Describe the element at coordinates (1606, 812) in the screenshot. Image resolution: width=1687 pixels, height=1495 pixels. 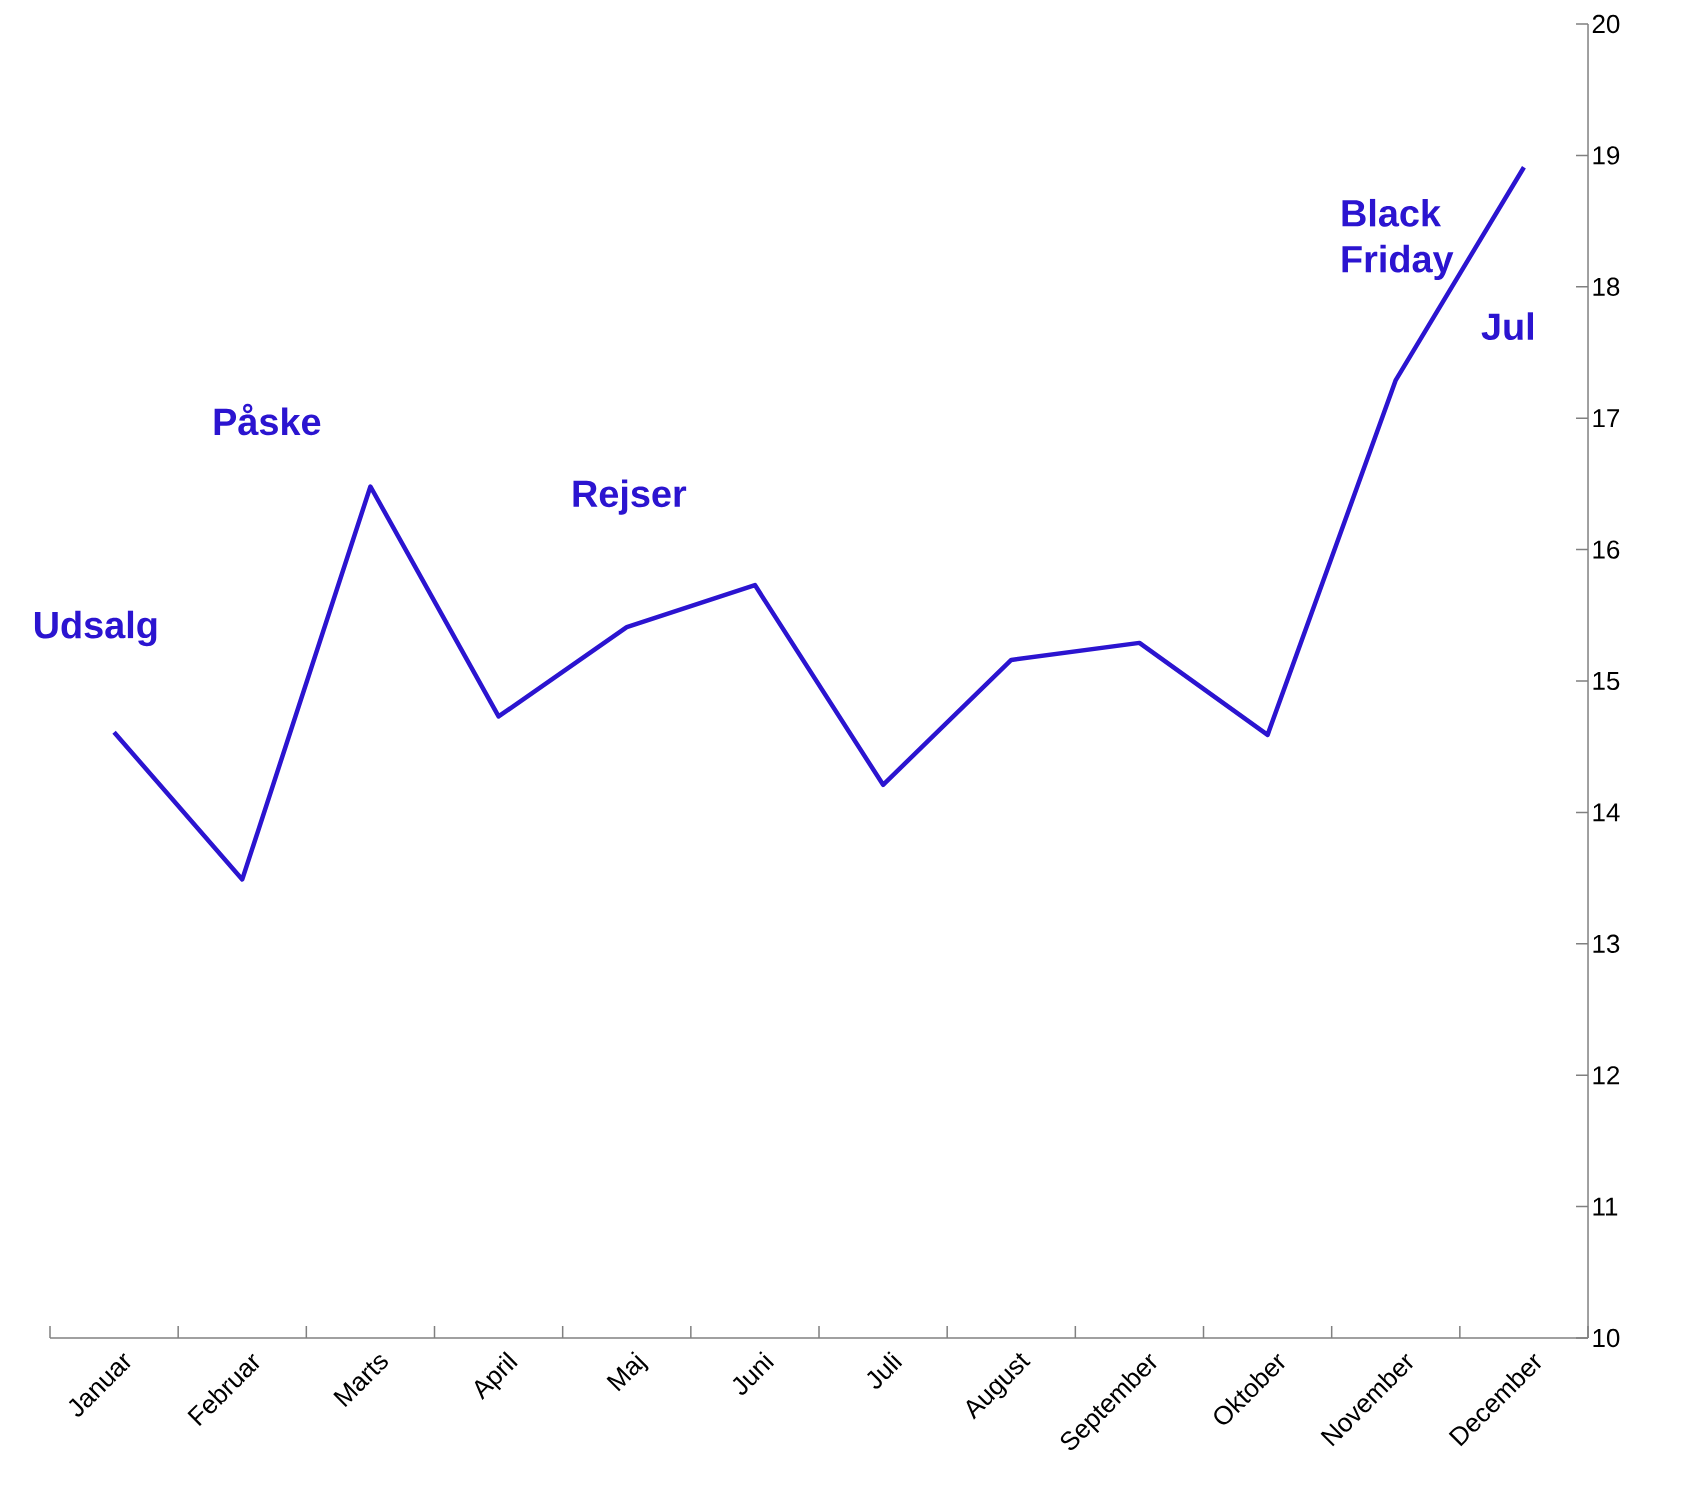
I see `y-tick-label: 14` at that location.